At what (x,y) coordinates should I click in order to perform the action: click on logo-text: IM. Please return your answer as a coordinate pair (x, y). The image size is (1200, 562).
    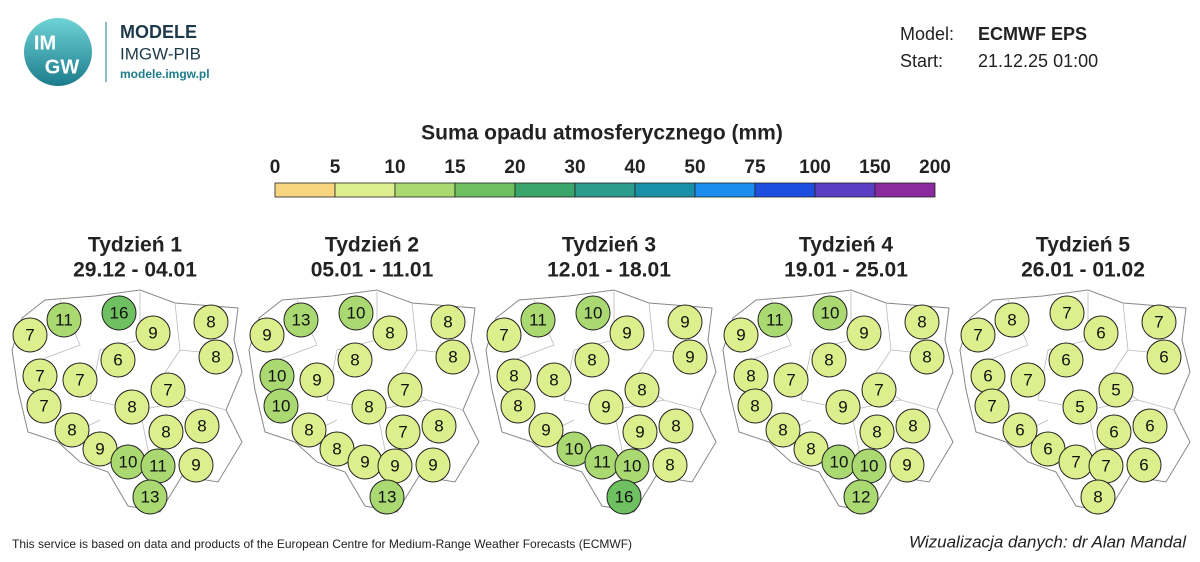
    Looking at the image, I should click on (45, 43).